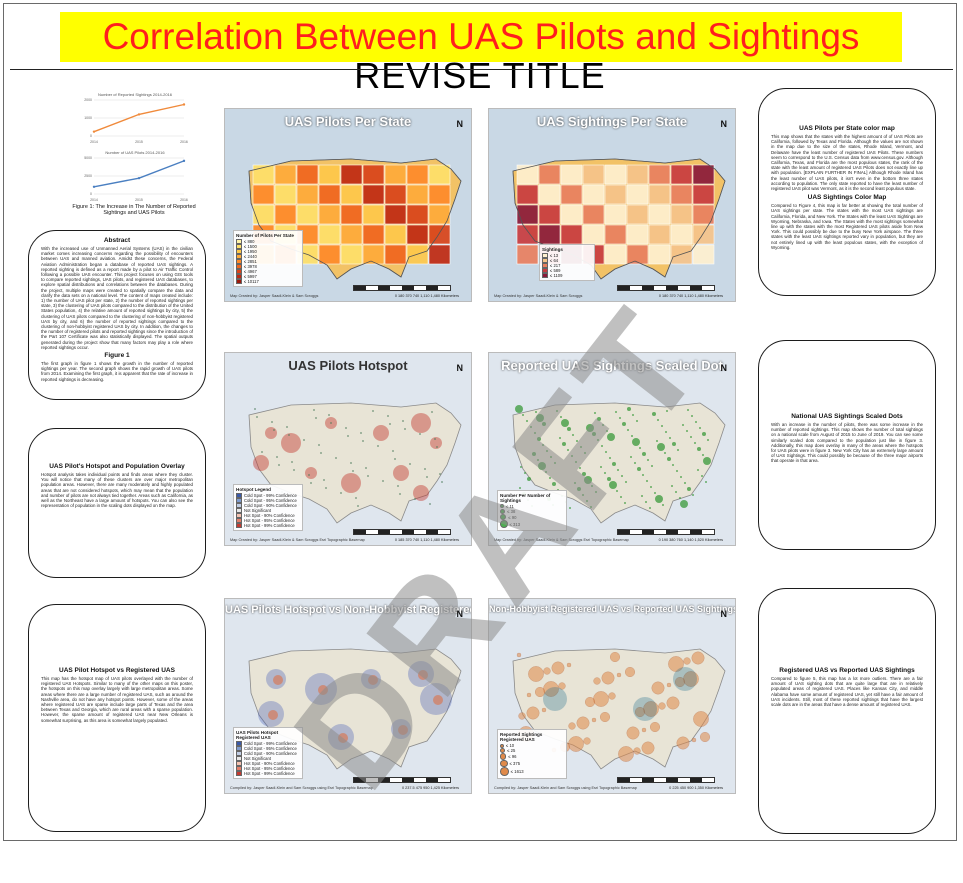 This screenshot has width=963, height=883. Describe the element at coordinates (690, 540) in the screenshot. I see `scale-text: 0 190 380 760 1,140 1,520 Kilometers` at that location.